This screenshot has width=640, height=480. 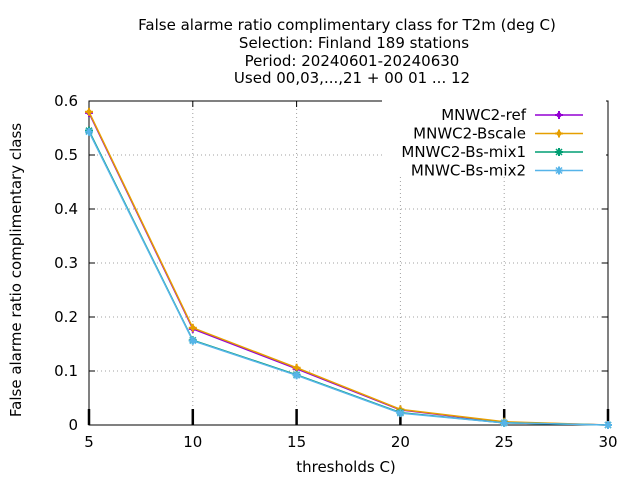 What do you see at coordinates (192, 442) in the screenshot?
I see `x-tick-label: 10` at bounding box center [192, 442].